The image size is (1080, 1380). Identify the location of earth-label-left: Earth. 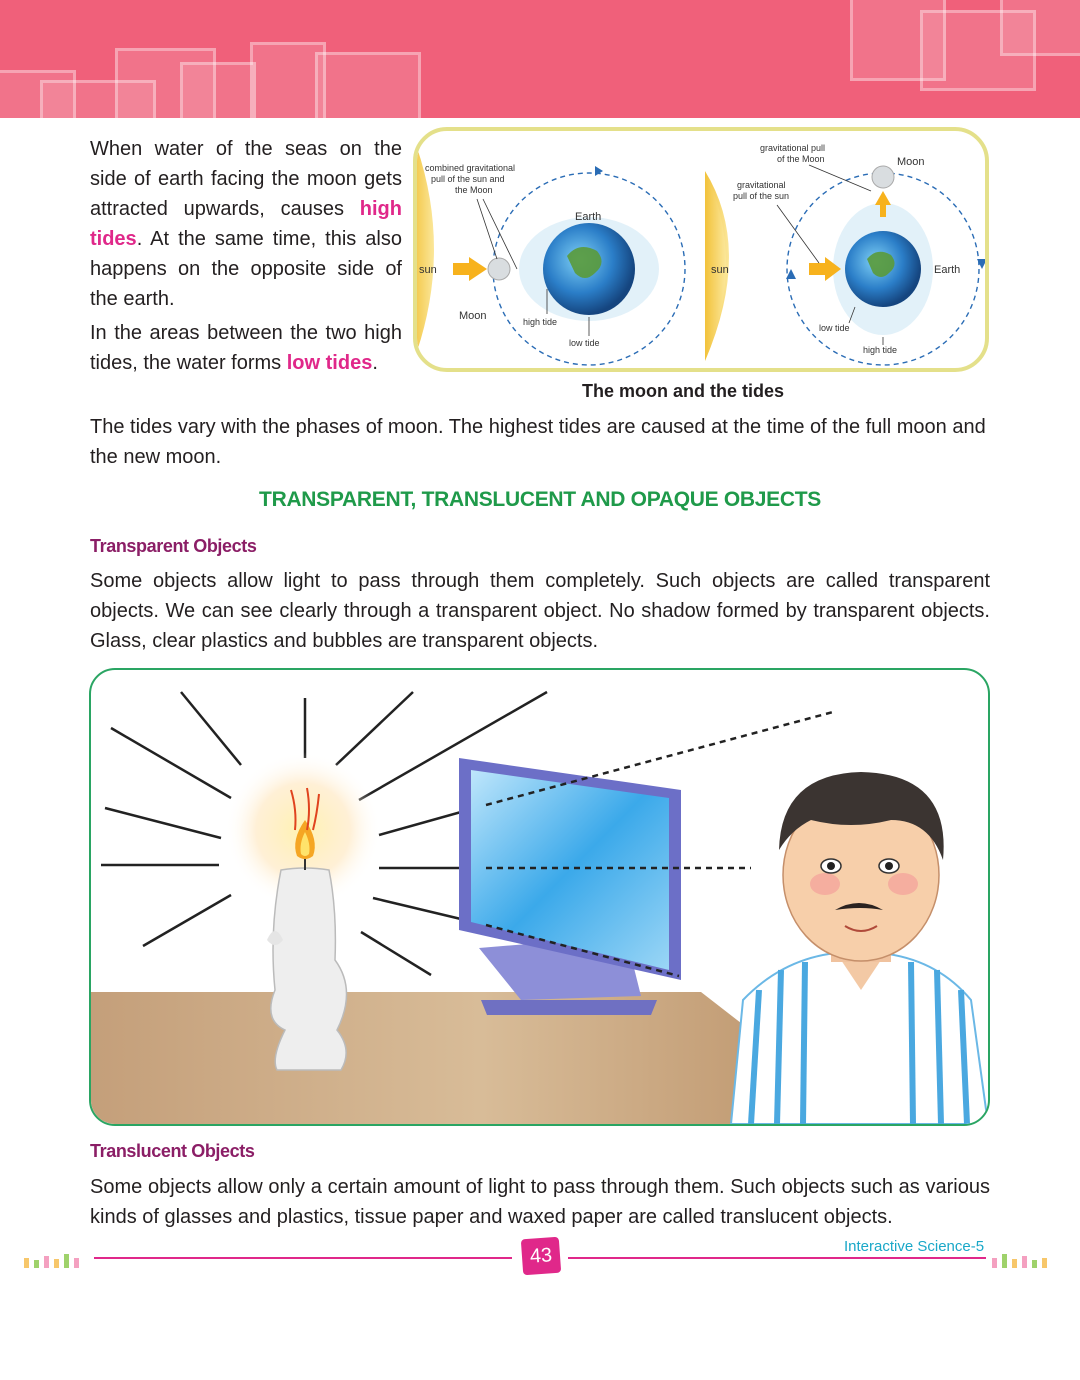
(588, 217).